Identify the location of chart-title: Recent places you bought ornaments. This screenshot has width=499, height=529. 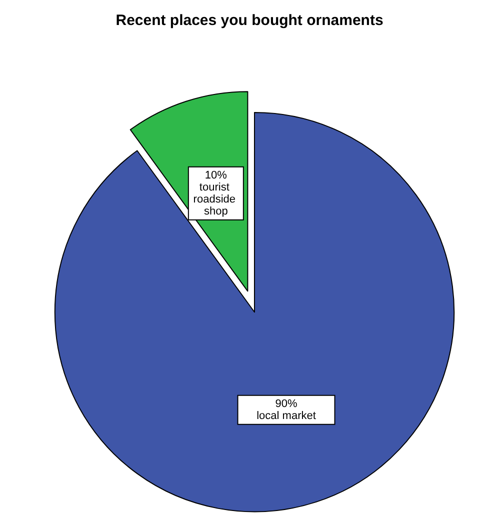
(250, 20).